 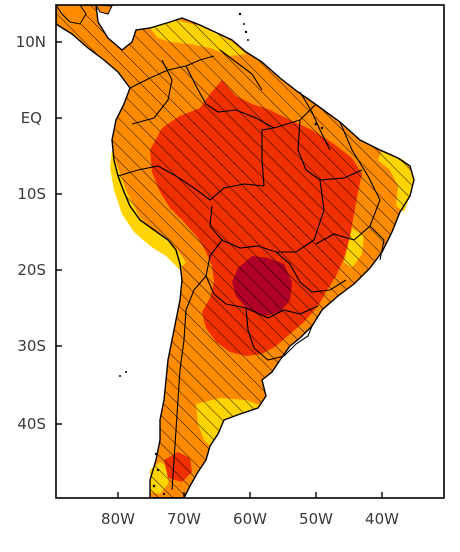 I want to click on lat-label-30s: 30S, so click(x=31, y=346).